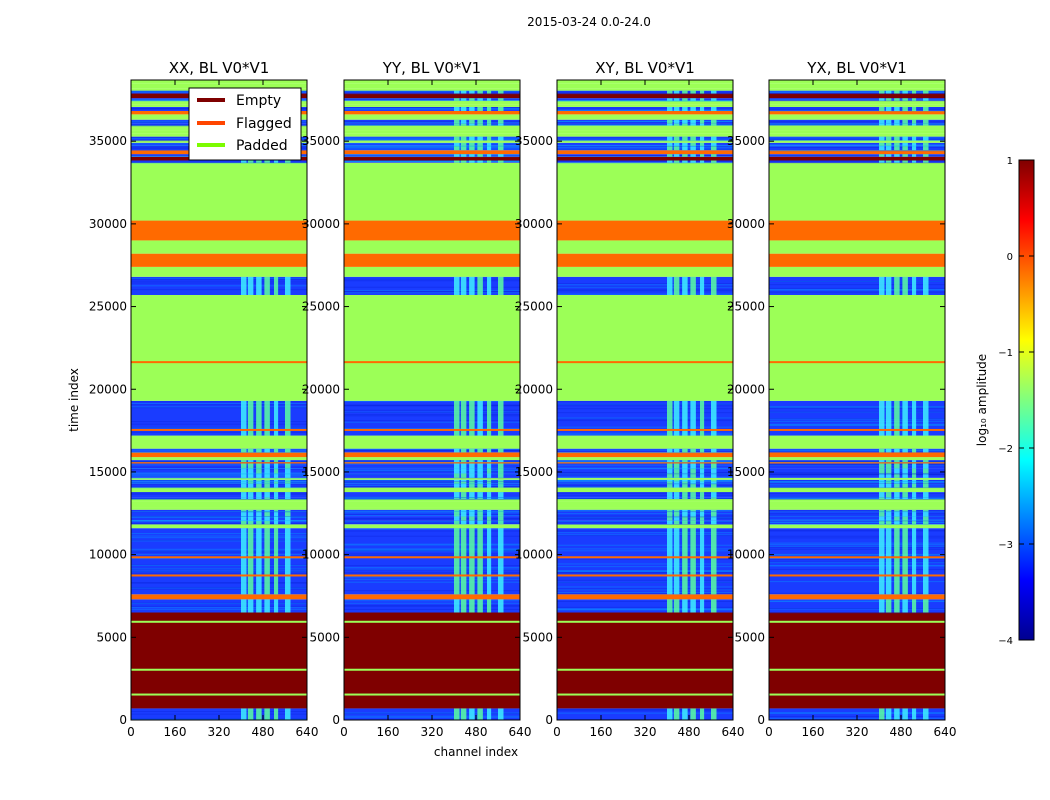 Image resolution: width=1050 pixels, height=800 pixels. Describe the element at coordinates (258, 101) in the screenshot. I see `legend-label-empty: Empty` at that location.